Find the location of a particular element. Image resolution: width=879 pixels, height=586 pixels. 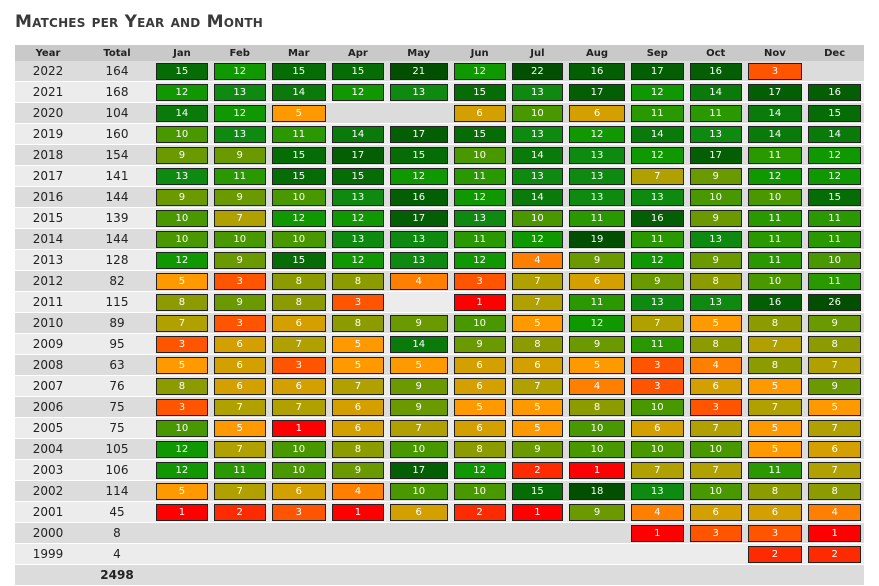

month-count-badge: 26 is located at coordinates (834, 302).